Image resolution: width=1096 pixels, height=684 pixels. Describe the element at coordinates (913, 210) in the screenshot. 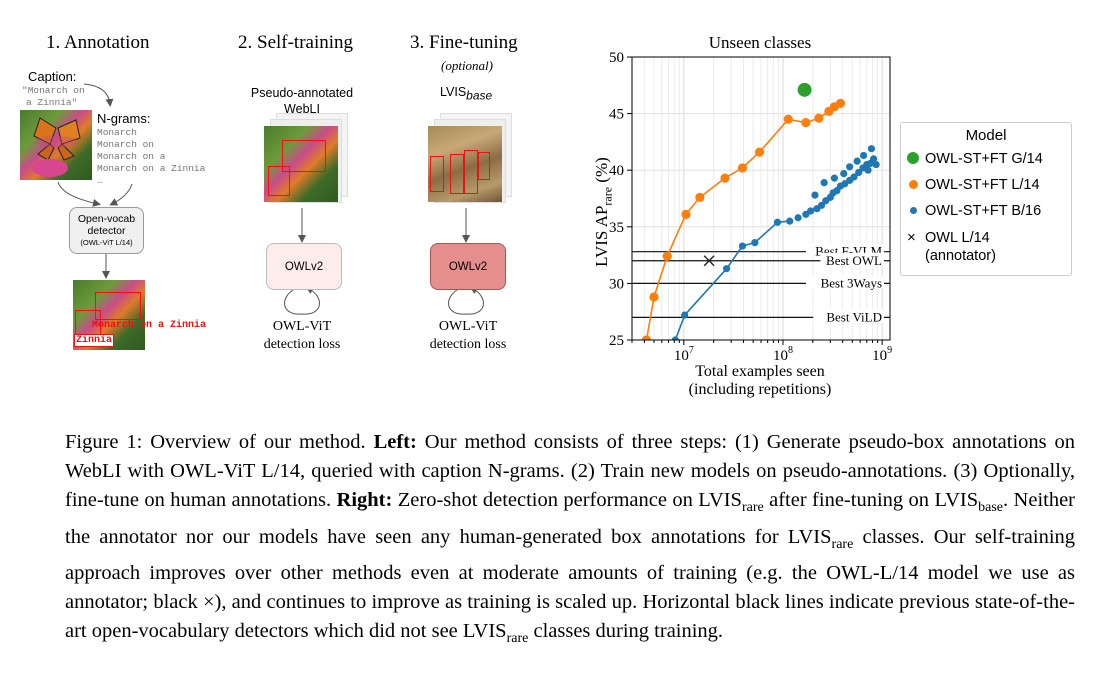

I see `blue-dot-icon` at that location.